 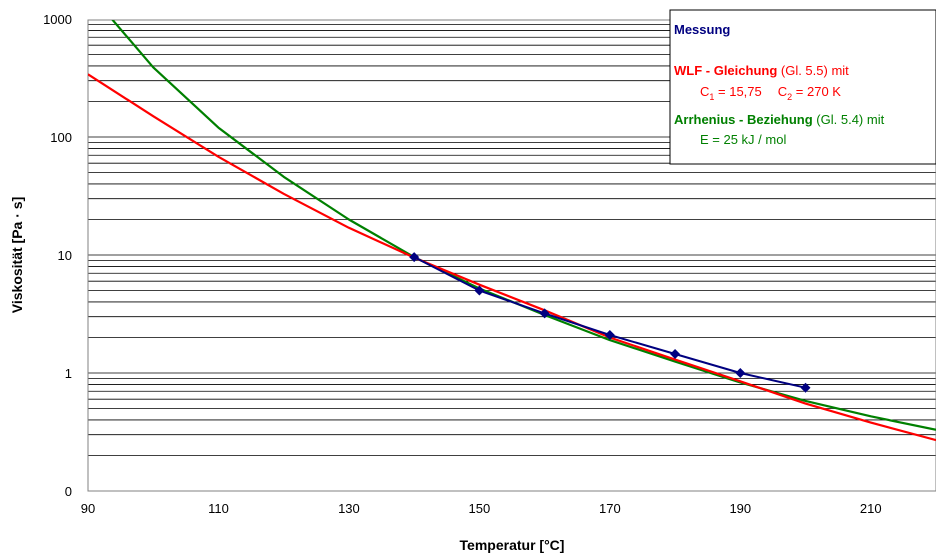 What do you see at coordinates (702, 29) in the screenshot?
I see `legend-messung: Messung` at bounding box center [702, 29].